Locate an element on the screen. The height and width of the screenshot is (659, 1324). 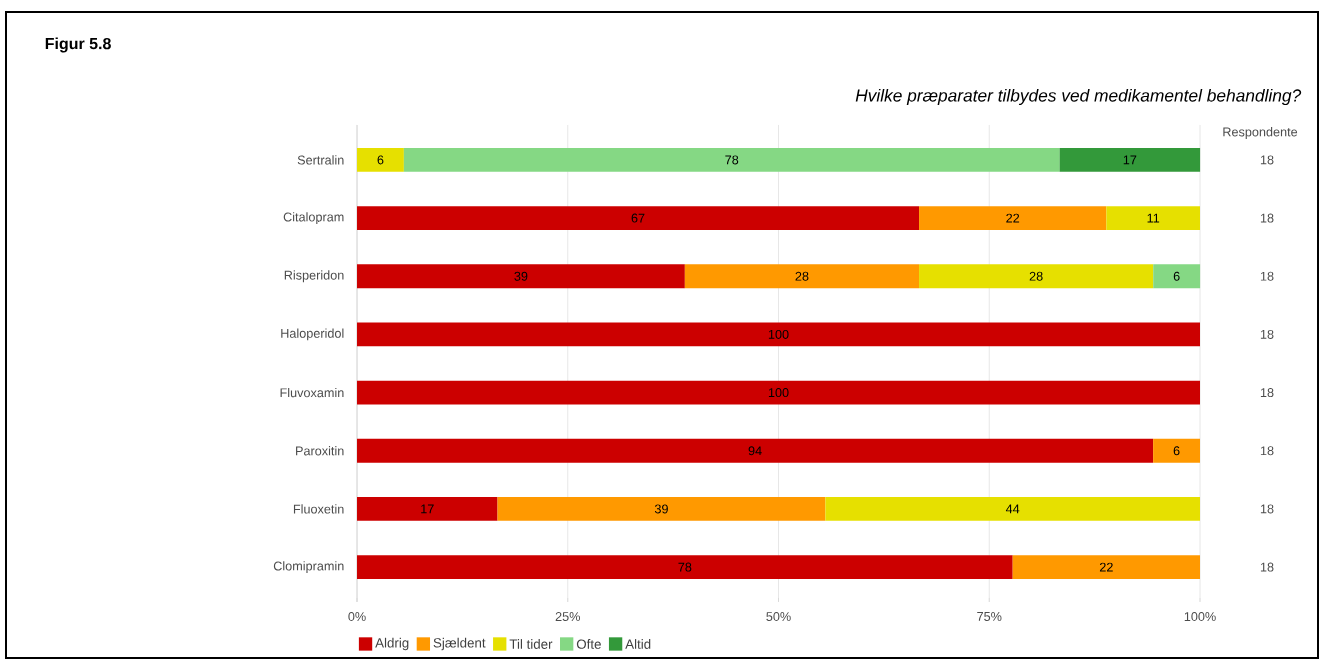
text: Respondente is located at coordinates (1260, 133).